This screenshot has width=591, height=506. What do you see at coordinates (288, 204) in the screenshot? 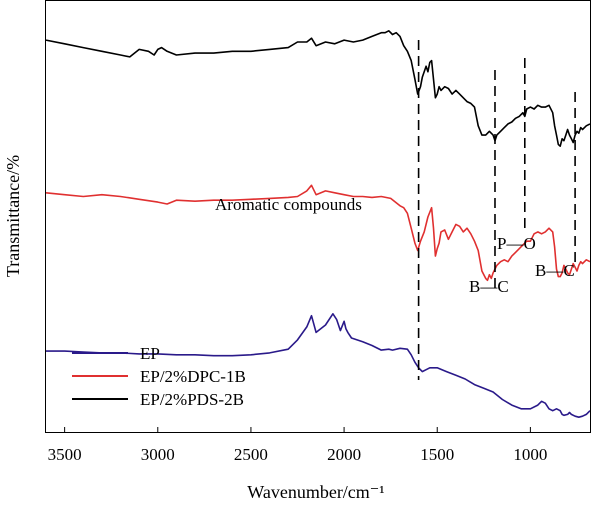
I see `annotation-aromatic: Aromatic compounds` at bounding box center [288, 204].